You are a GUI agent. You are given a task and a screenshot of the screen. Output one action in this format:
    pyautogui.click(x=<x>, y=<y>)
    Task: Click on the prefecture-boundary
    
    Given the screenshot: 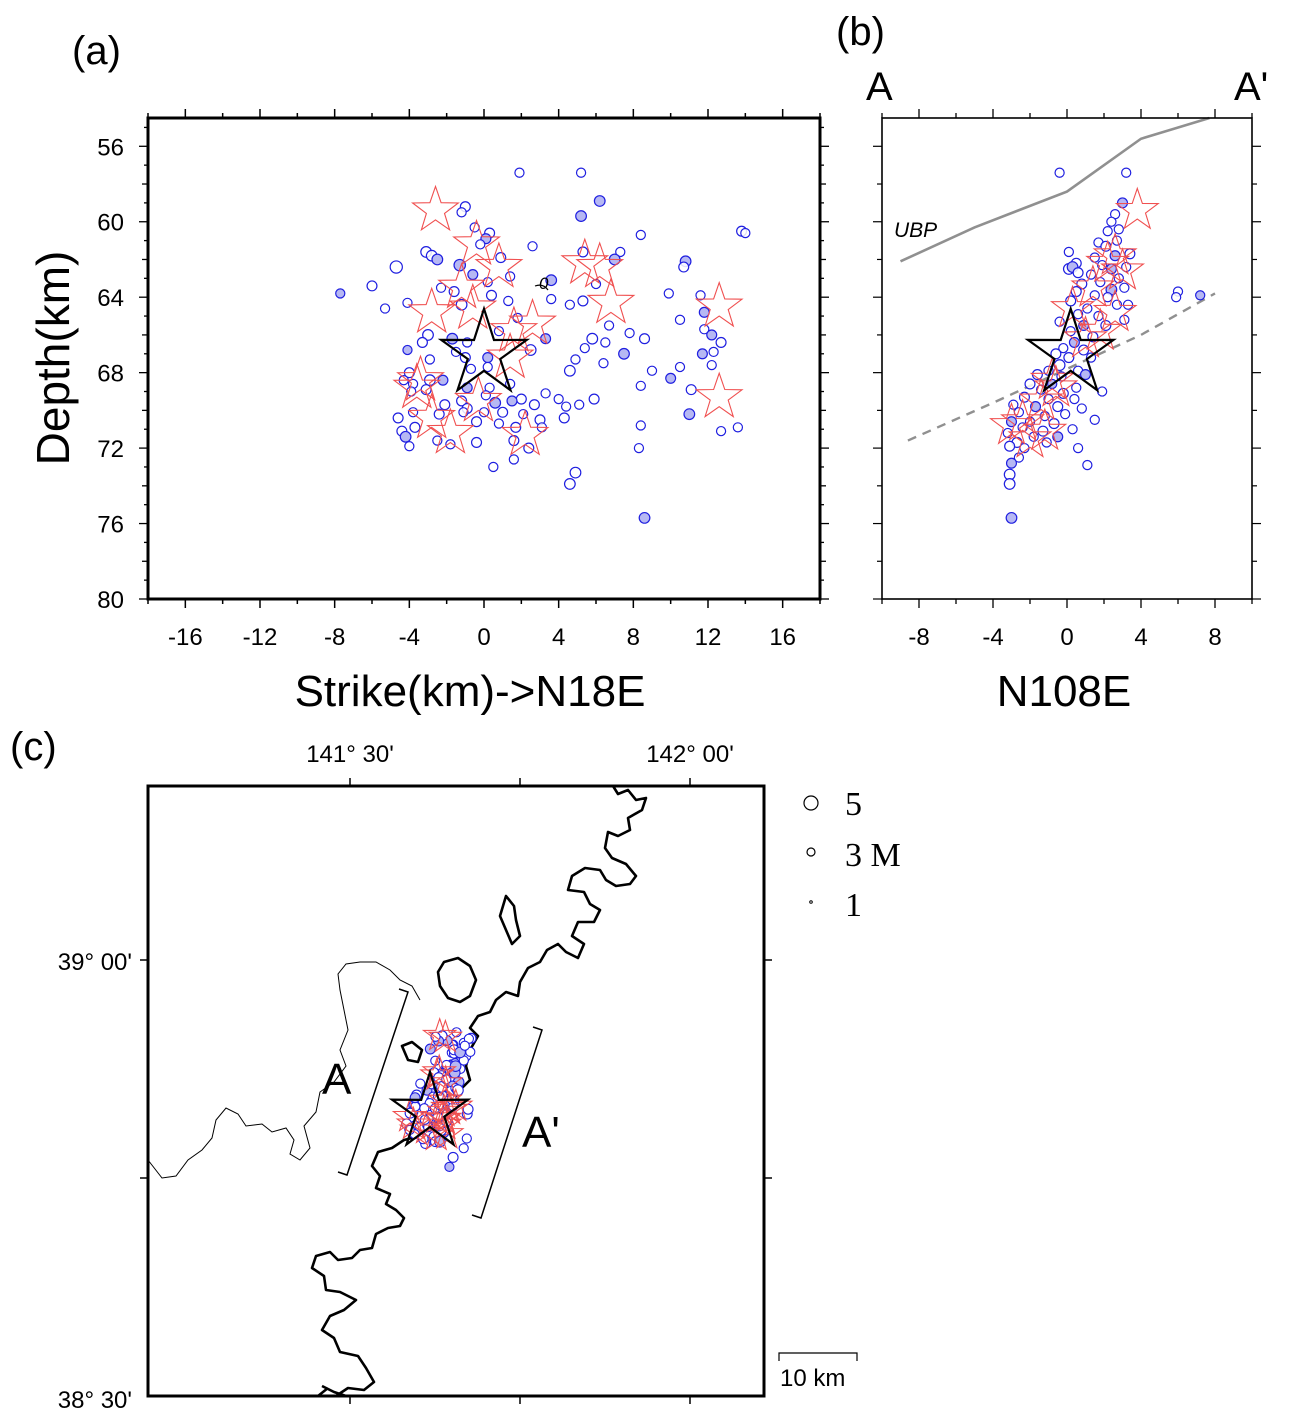 What is the action you would take?
    pyautogui.click(x=284, y=1070)
    